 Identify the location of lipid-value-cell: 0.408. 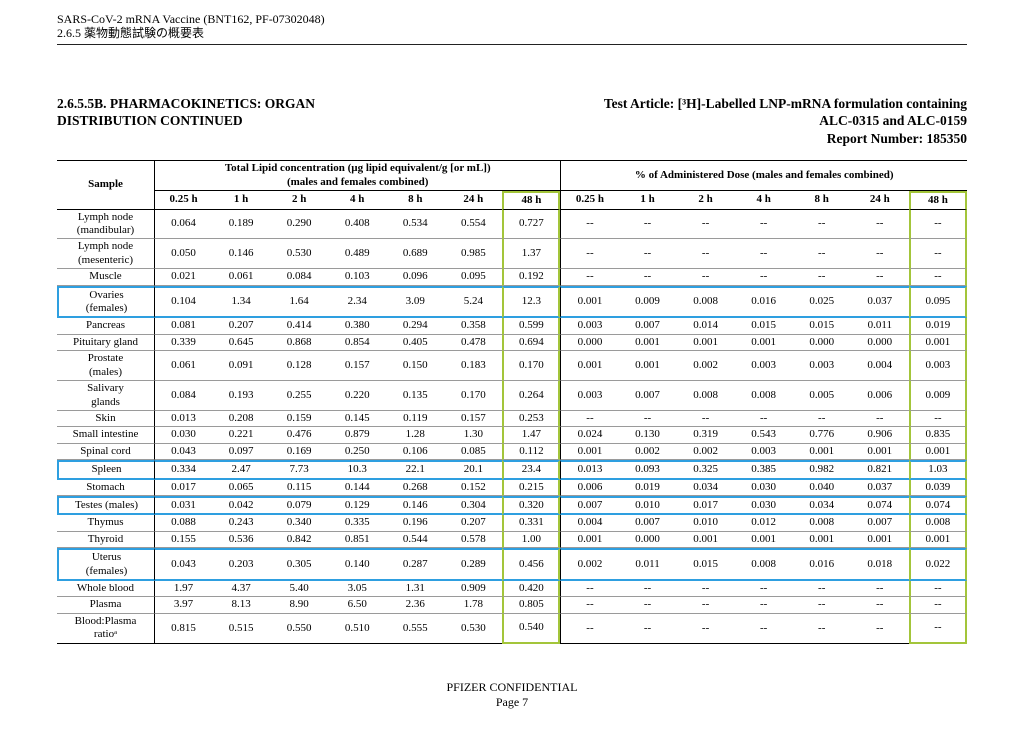
(357, 225).